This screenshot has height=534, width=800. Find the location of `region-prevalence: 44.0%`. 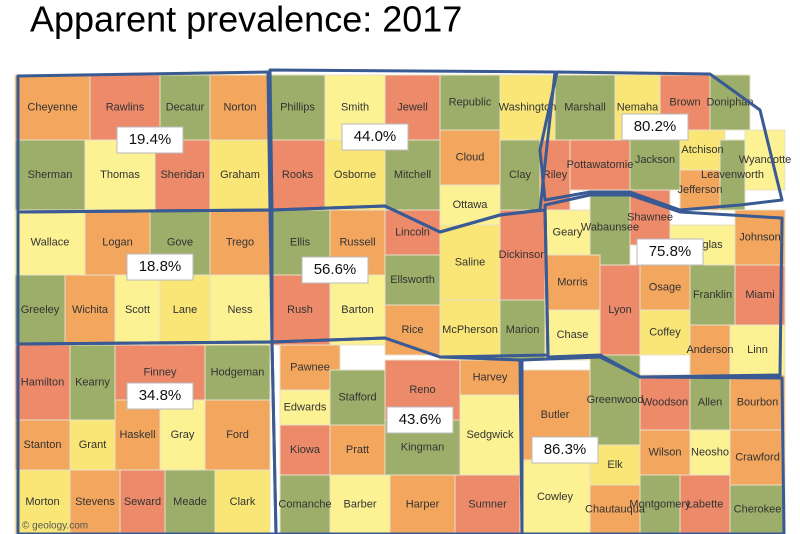

region-prevalence: 44.0% is located at coordinates (375, 136).